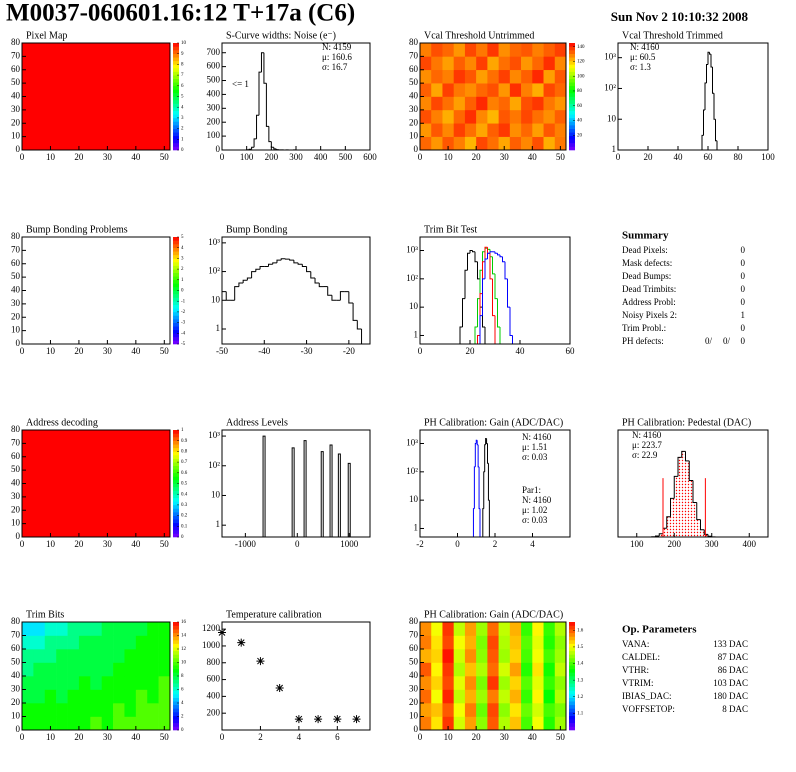 The width and height of the screenshot is (796, 772). Describe the element at coordinates (279, 687) in the screenshot. I see `marker-star` at that location.